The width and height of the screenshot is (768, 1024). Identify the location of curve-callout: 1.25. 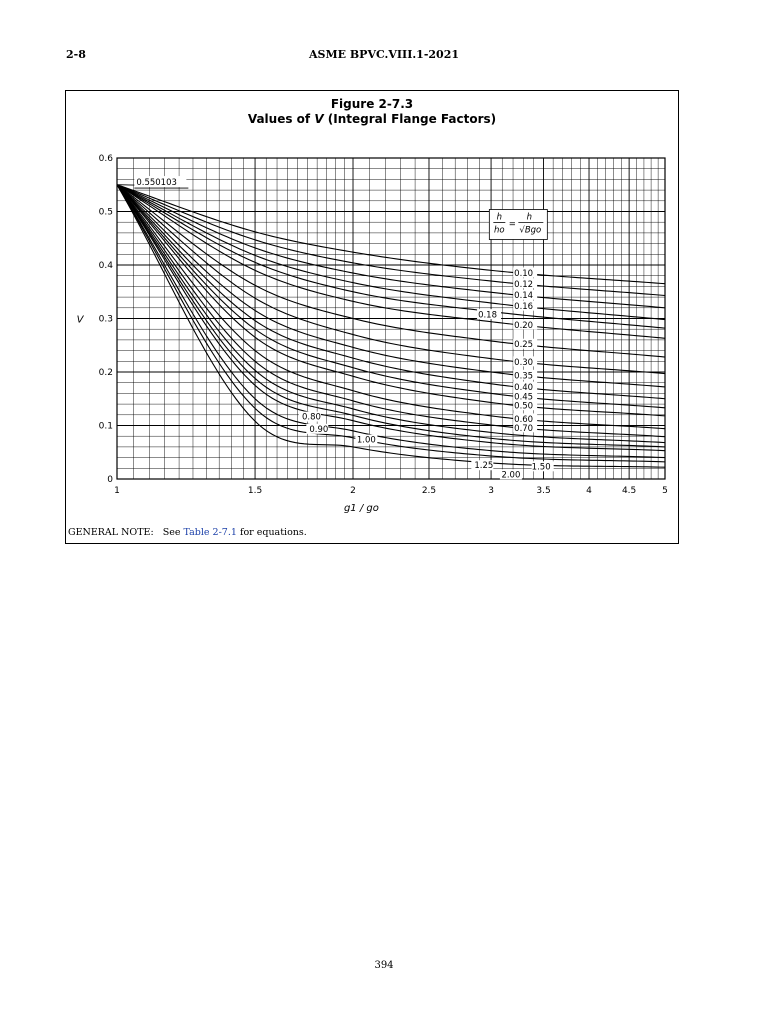
(483, 466).